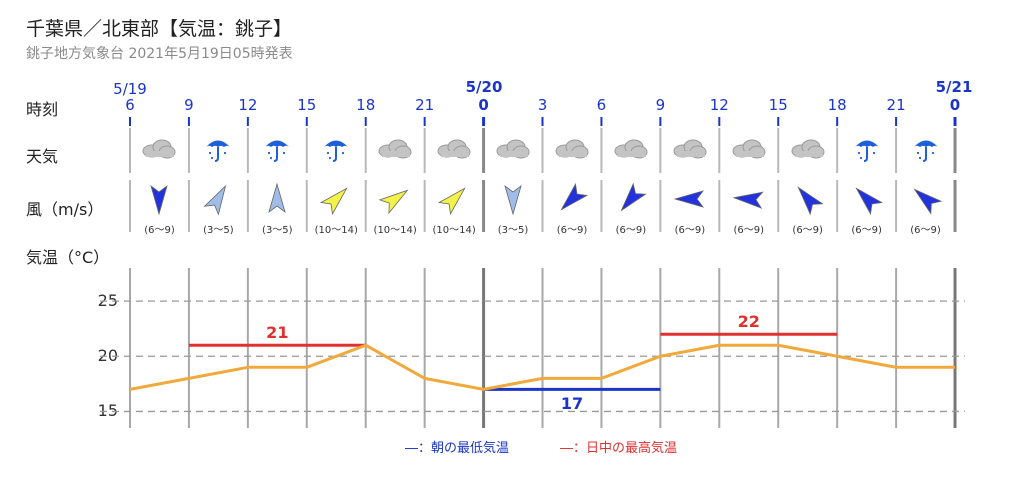  Describe the element at coordinates (42, 156) in the screenshot. I see `weather-row-label: 天気` at that location.